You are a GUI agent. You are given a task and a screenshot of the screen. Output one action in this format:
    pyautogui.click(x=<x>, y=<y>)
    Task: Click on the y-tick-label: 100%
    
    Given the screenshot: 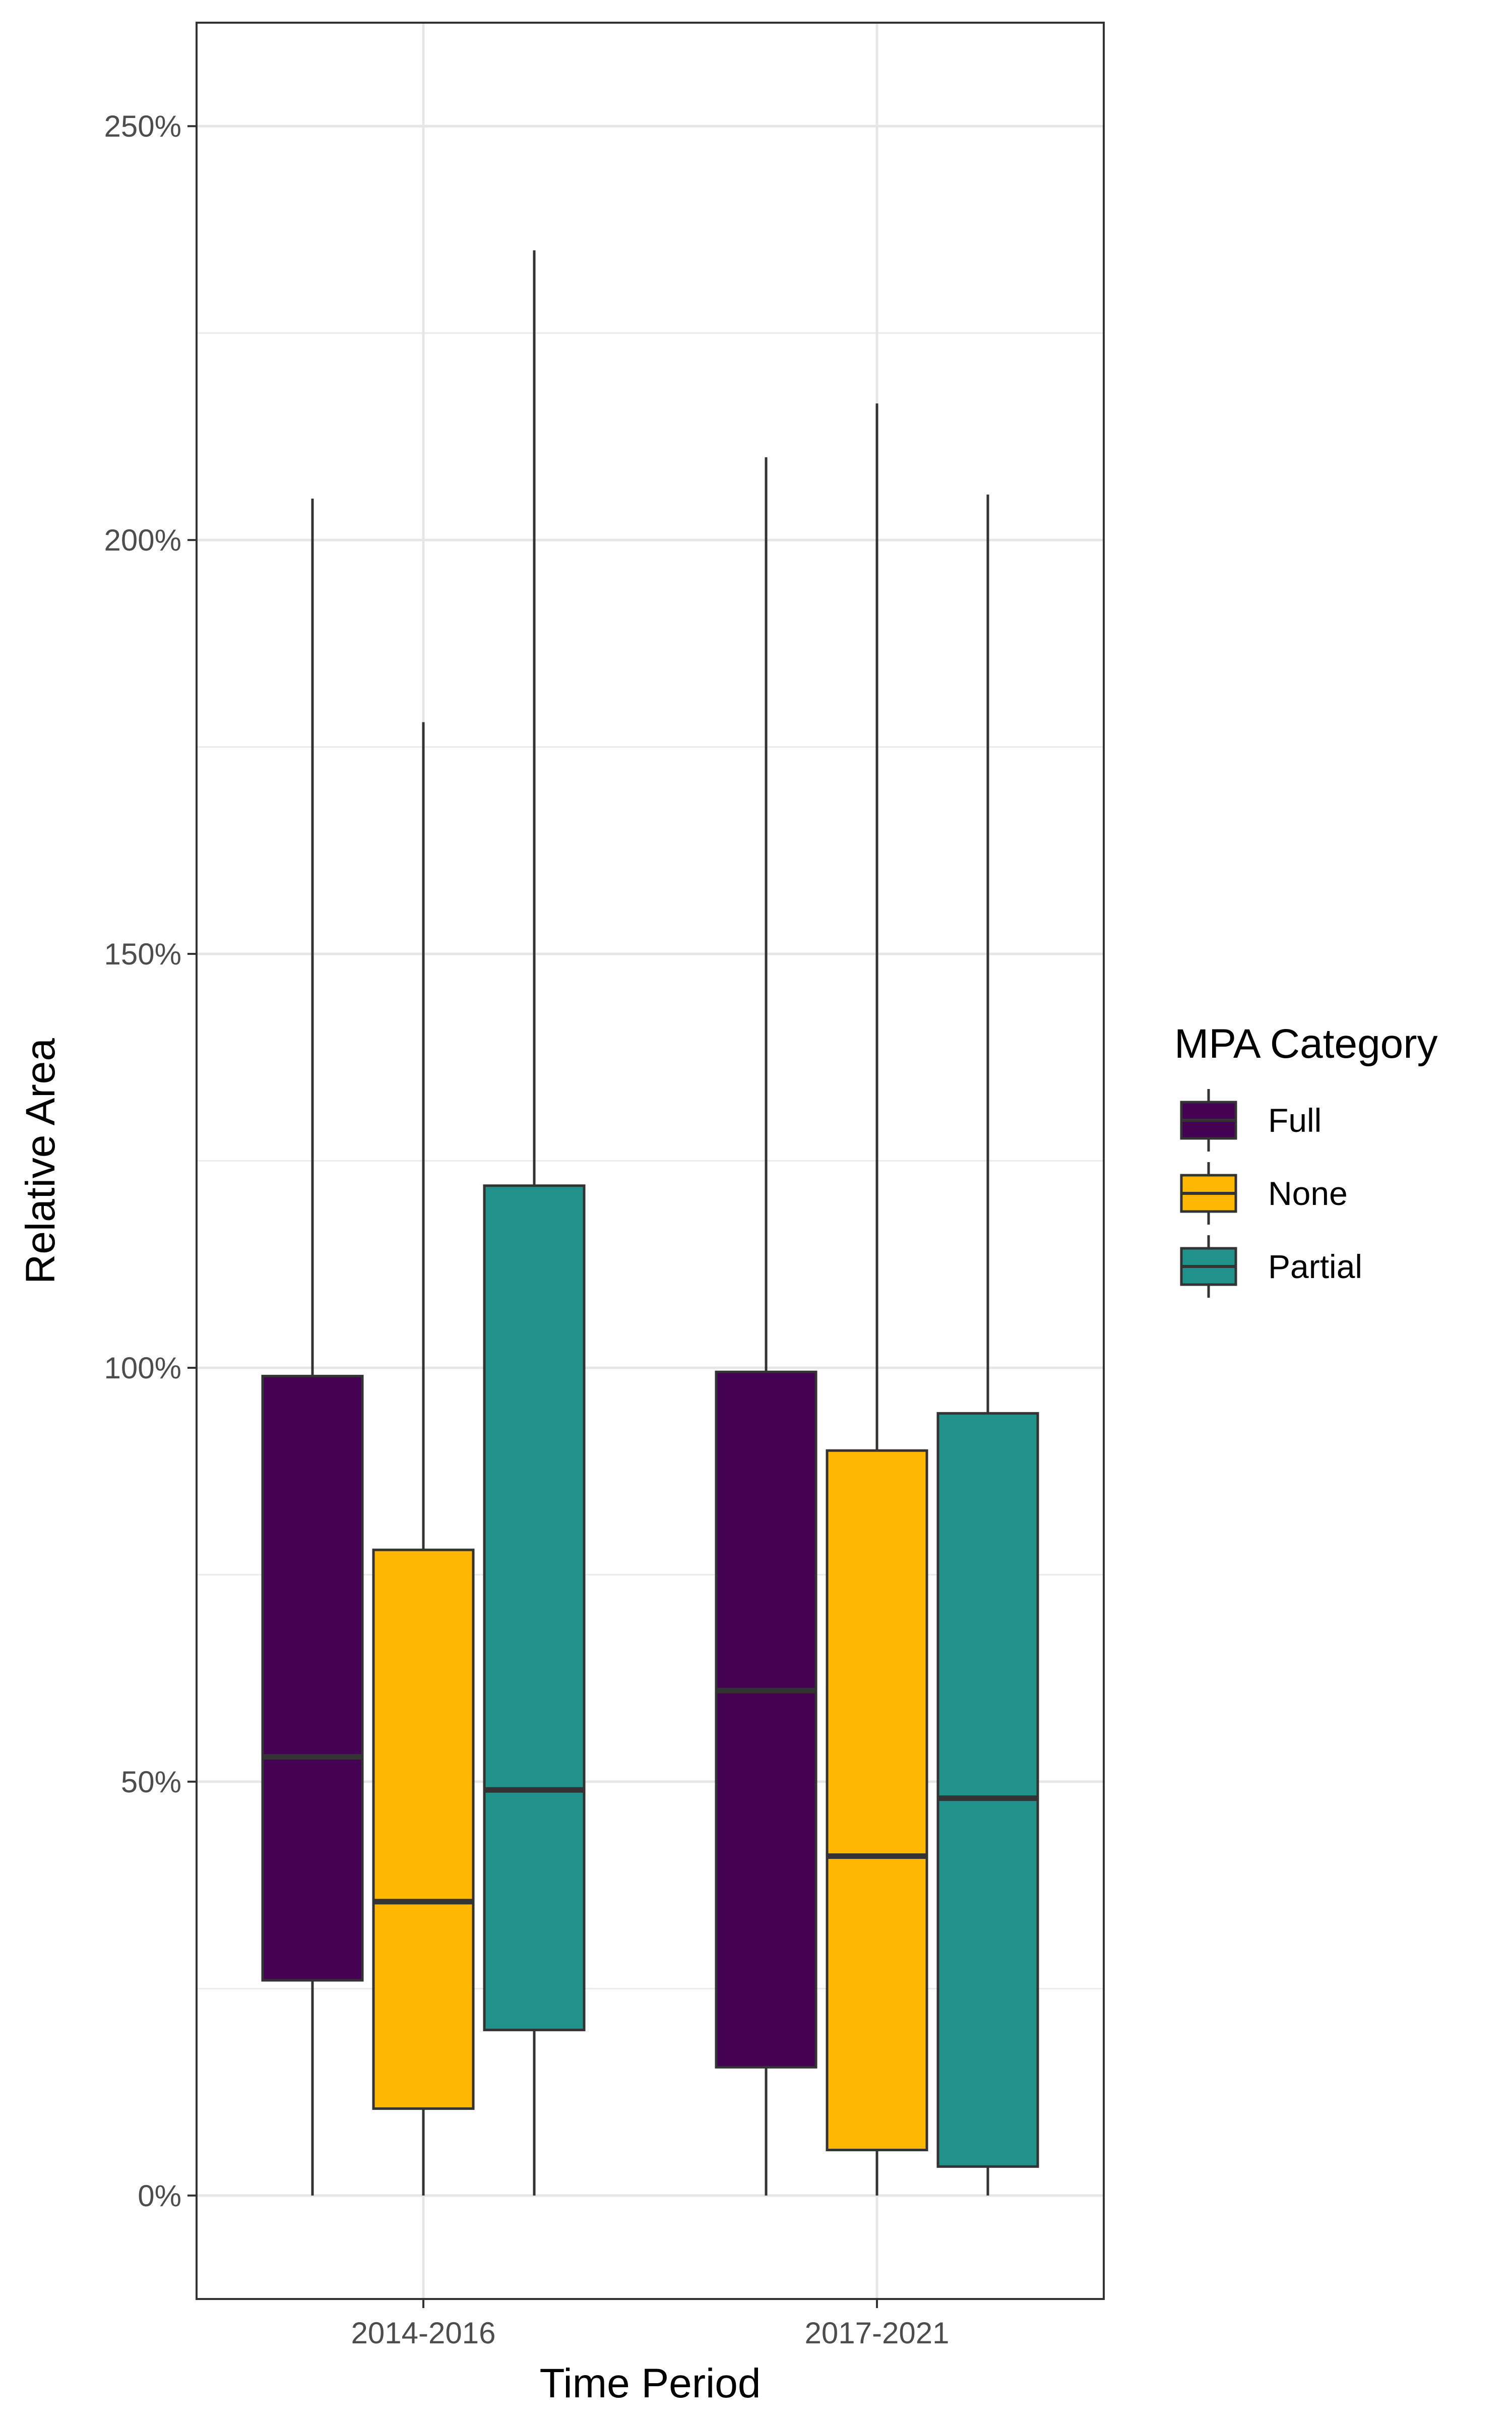 What is the action you would take?
    pyautogui.click(x=142, y=1368)
    